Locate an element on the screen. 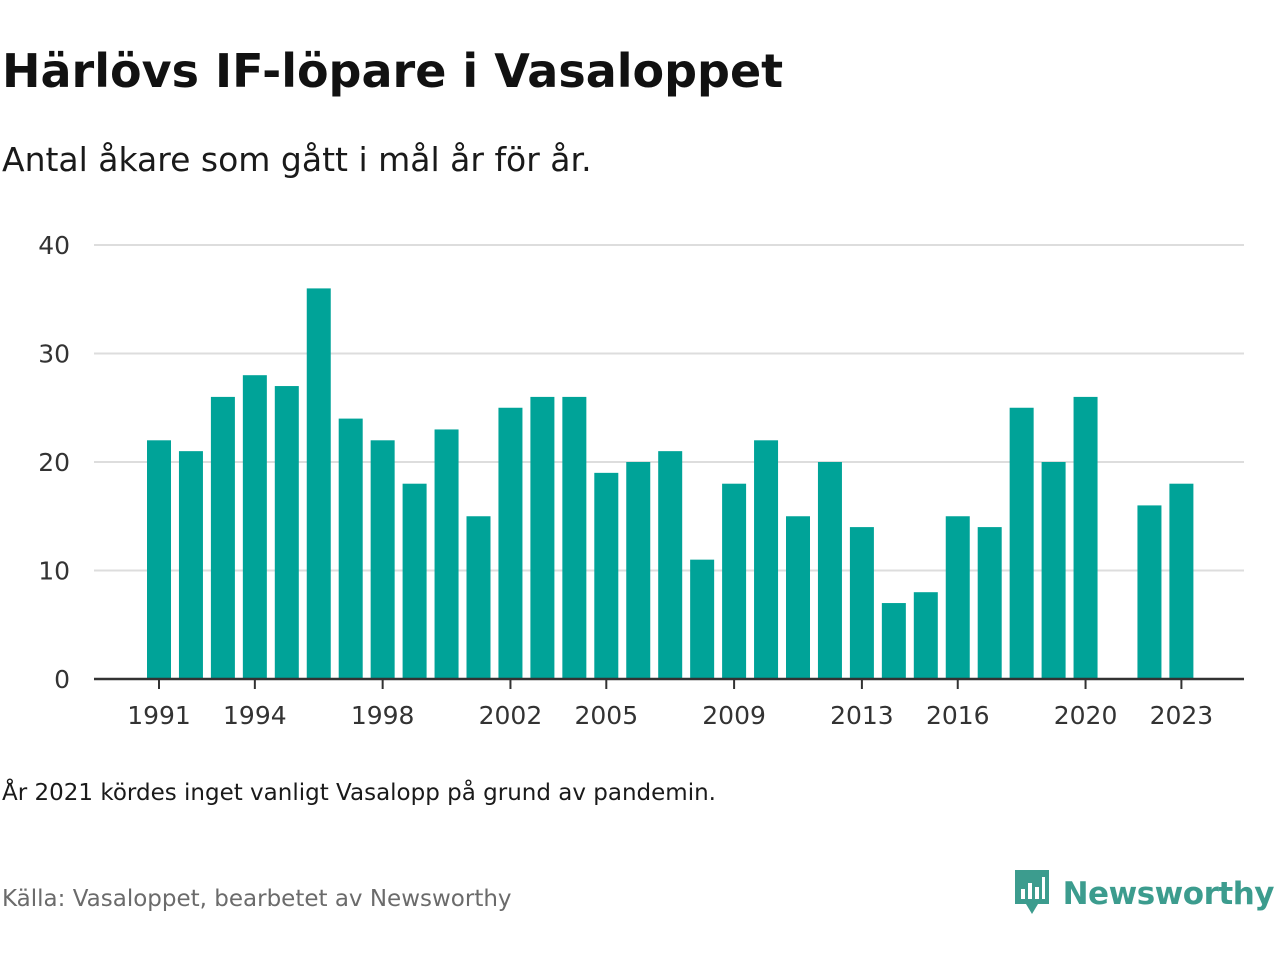 This screenshot has height=960, width=1280. y-tick-label: 20 is located at coordinates (54, 462).